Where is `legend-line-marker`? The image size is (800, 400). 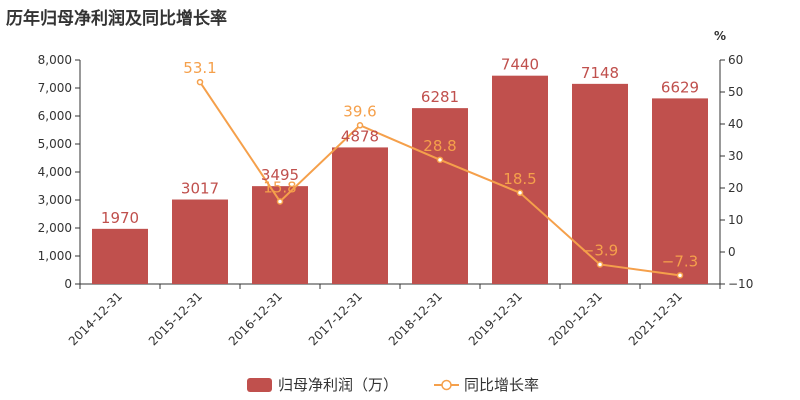 legend-line-marker is located at coordinates (446, 385).